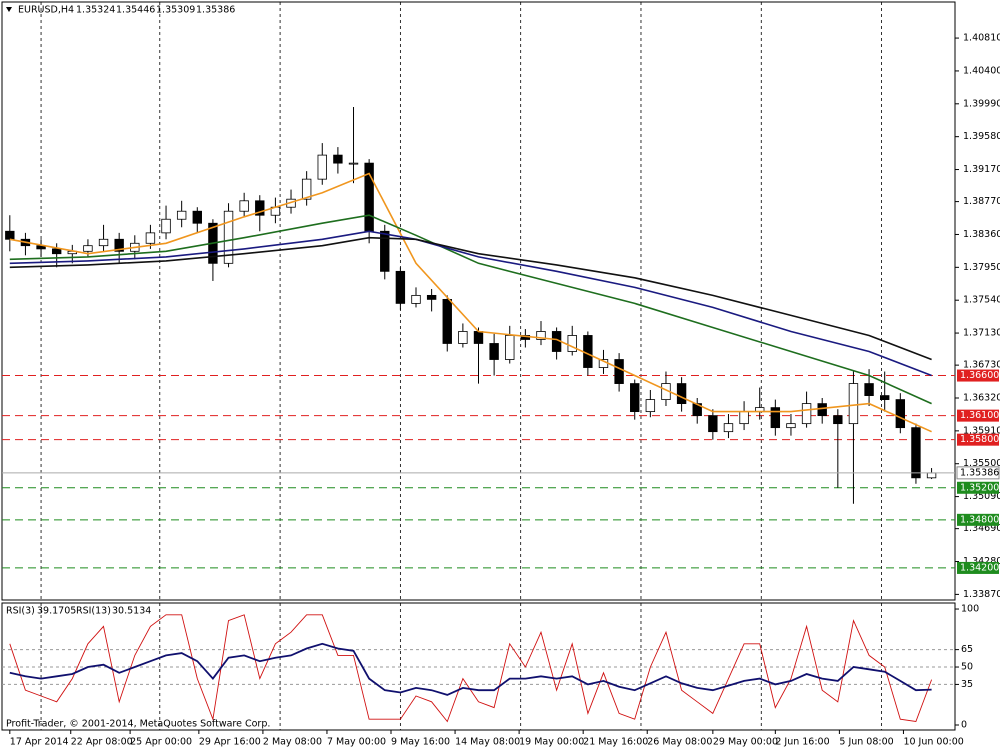 The width and height of the screenshot is (1000, 754). I want to click on header-open: 1.35324, so click(95, 10).